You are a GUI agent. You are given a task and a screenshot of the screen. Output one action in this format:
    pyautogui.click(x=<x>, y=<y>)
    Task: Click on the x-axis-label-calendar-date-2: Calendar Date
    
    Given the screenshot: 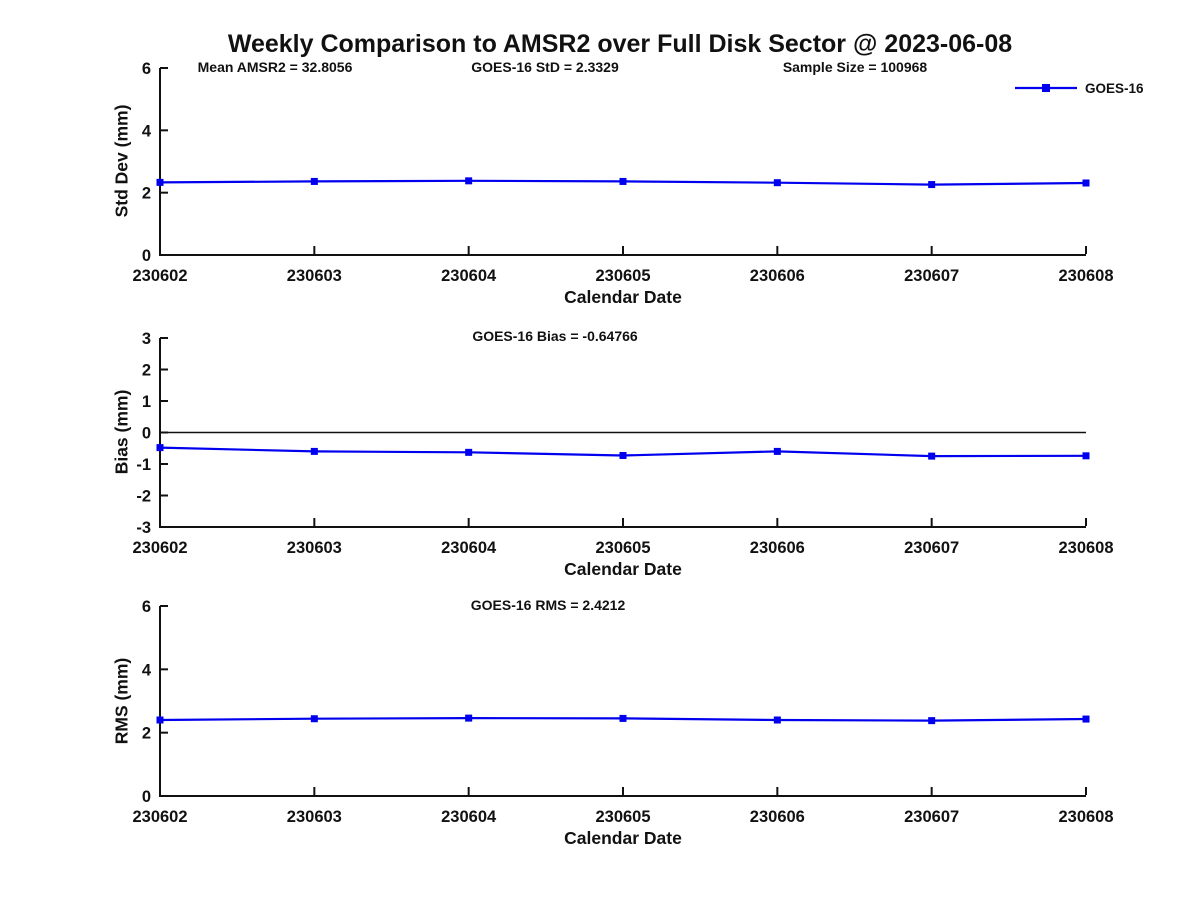 What is the action you would take?
    pyautogui.click(x=623, y=569)
    